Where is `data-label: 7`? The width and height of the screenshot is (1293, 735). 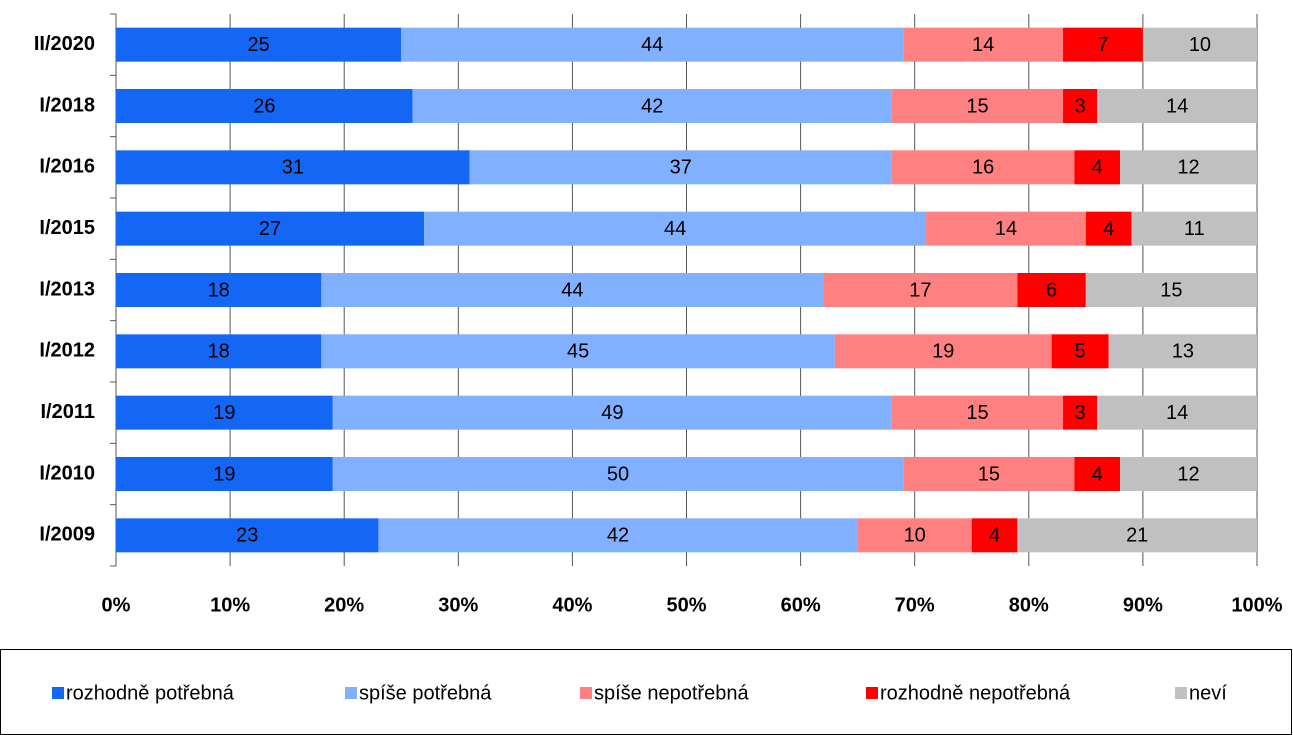 data-label: 7 is located at coordinates (1102, 45).